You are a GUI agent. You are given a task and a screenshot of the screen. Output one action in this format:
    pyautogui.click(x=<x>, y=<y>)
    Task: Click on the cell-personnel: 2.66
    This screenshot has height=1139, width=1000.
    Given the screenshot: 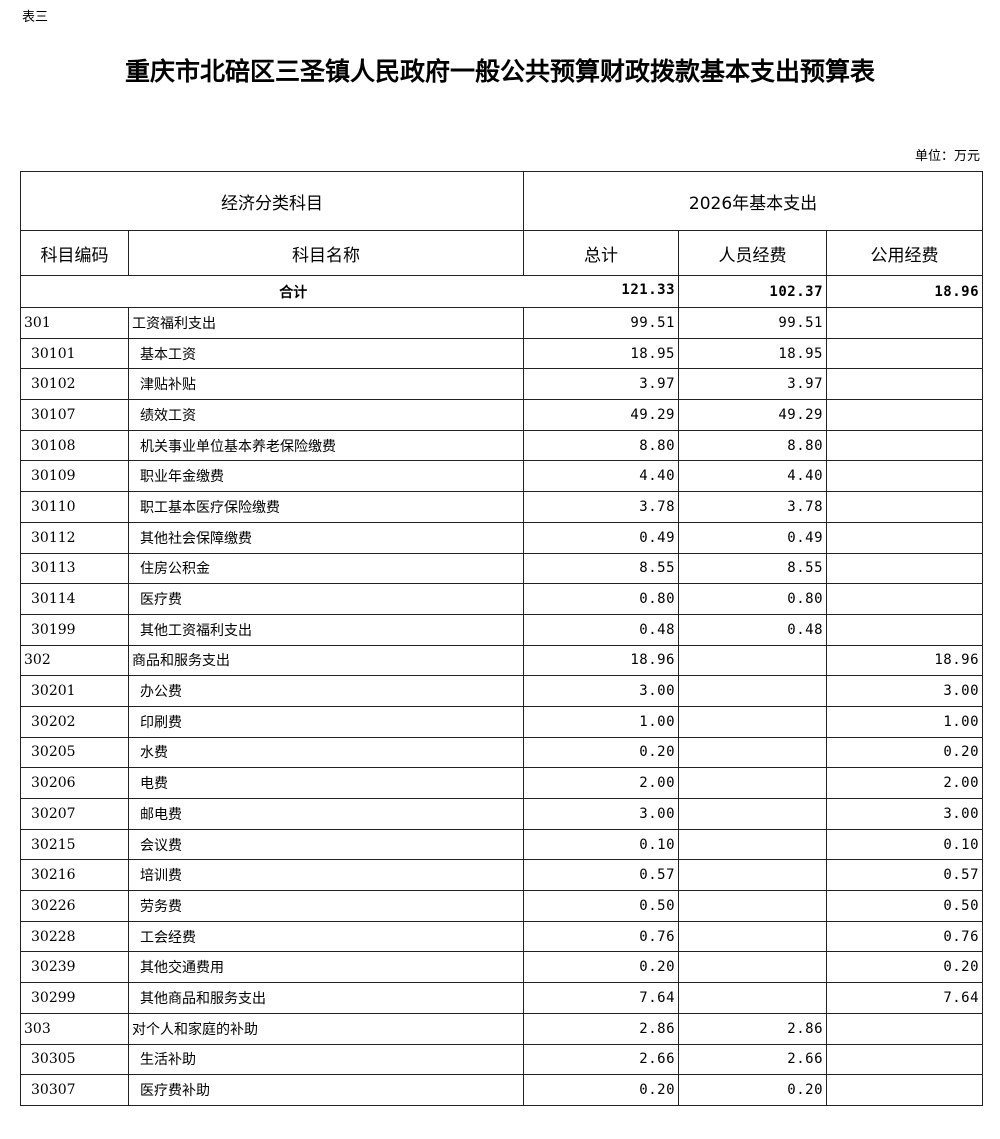 What is the action you would take?
    pyautogui.click(x=752, y=1059)
    